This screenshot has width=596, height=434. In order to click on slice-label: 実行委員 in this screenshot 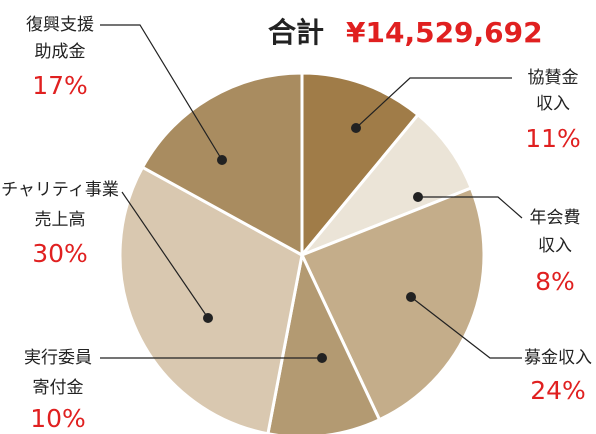, I will do `click(58, 358)`.